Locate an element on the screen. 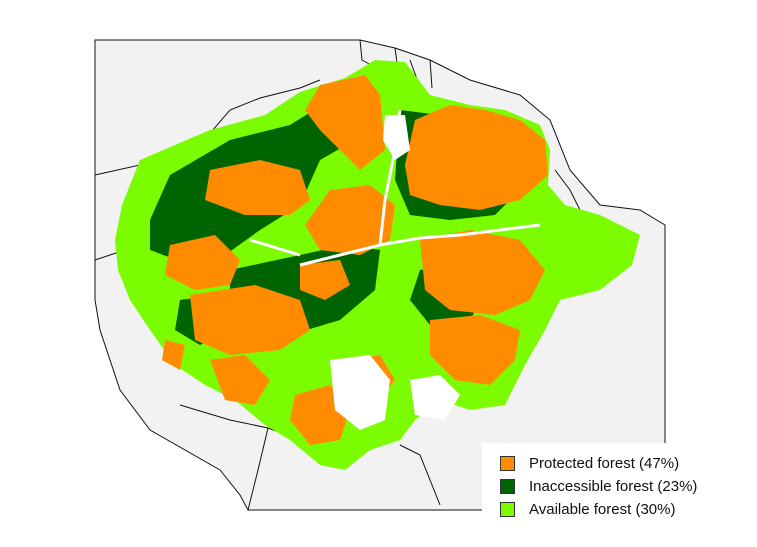 The image size is (757, 547). deforested-areas is located at coordinates (395, 272).